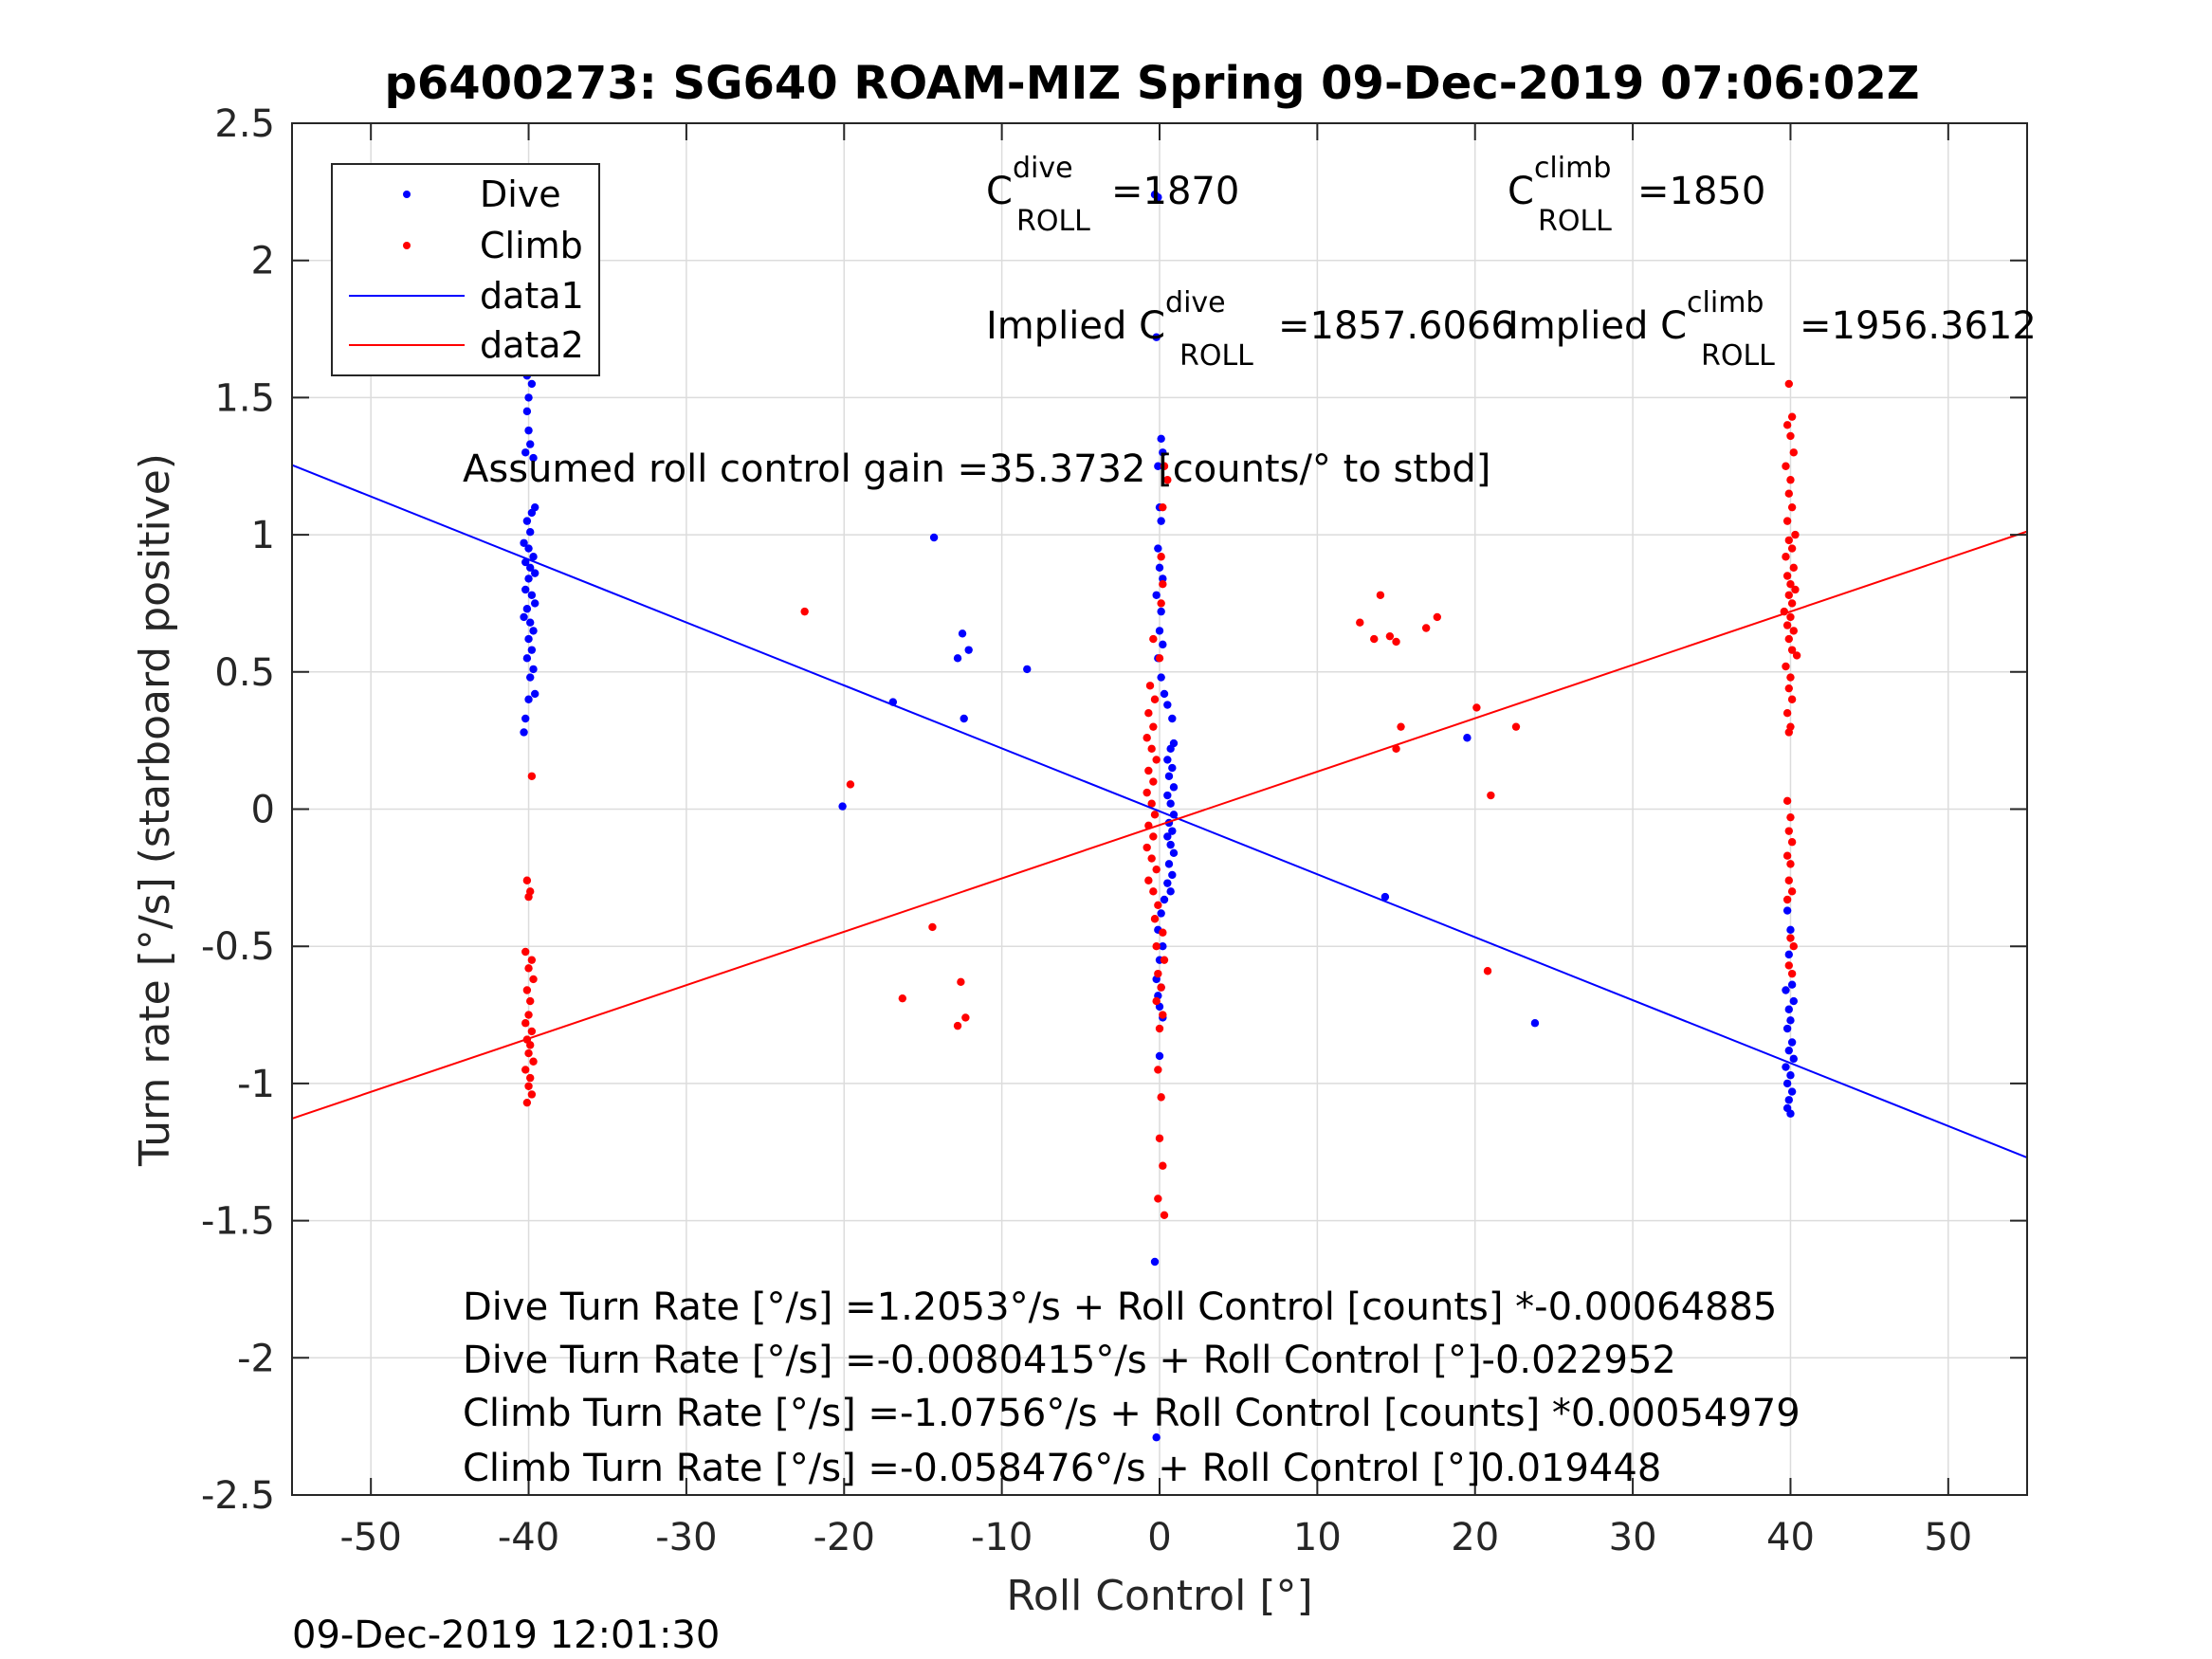  I want to click on legend-data1-label: data1, so click(532, 296).